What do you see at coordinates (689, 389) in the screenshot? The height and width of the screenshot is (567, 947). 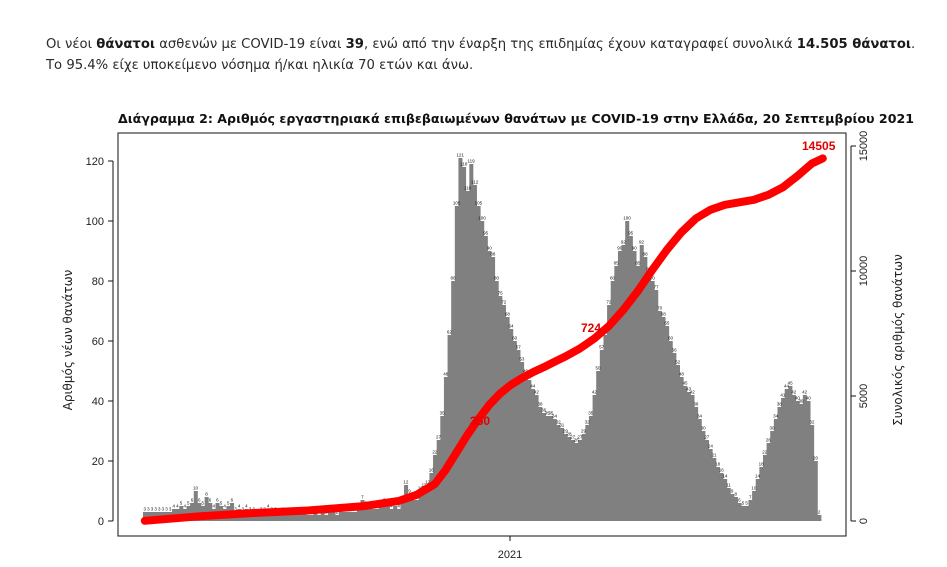 I see `bar-value-label: 43` at bounding box center [689, 389].